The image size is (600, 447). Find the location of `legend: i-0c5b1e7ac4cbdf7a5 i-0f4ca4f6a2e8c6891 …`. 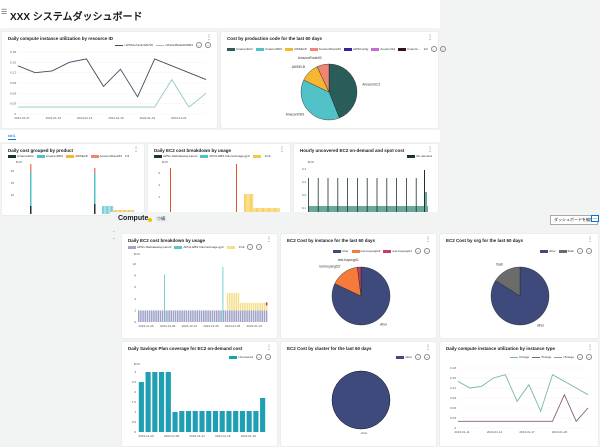

legend: i-0c5b1e7ac4cbdf7a5 i-0f4ca4f6a2e8c6891 … is located at coordinates (163, 45).